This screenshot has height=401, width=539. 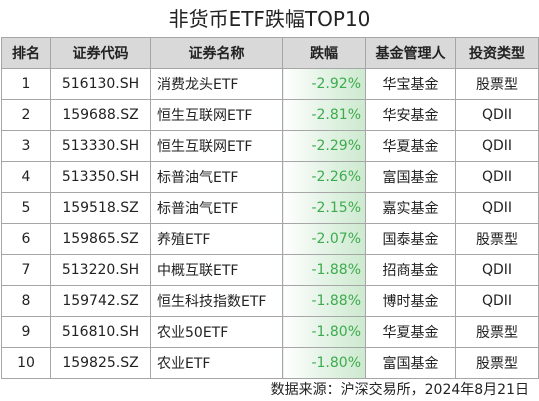 I want to click on table-cell: 嘉实基金, so click(x=410, y=208).